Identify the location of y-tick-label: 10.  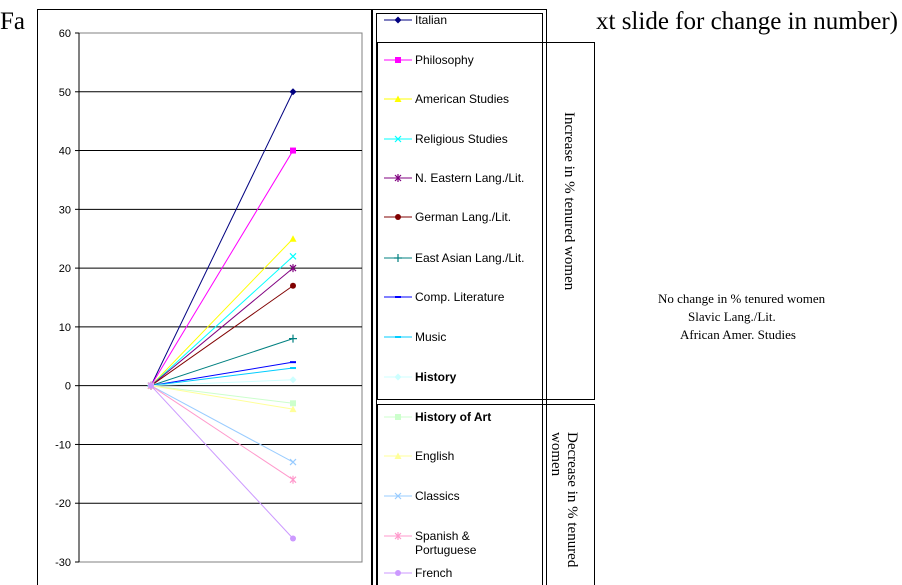
(65, 328).